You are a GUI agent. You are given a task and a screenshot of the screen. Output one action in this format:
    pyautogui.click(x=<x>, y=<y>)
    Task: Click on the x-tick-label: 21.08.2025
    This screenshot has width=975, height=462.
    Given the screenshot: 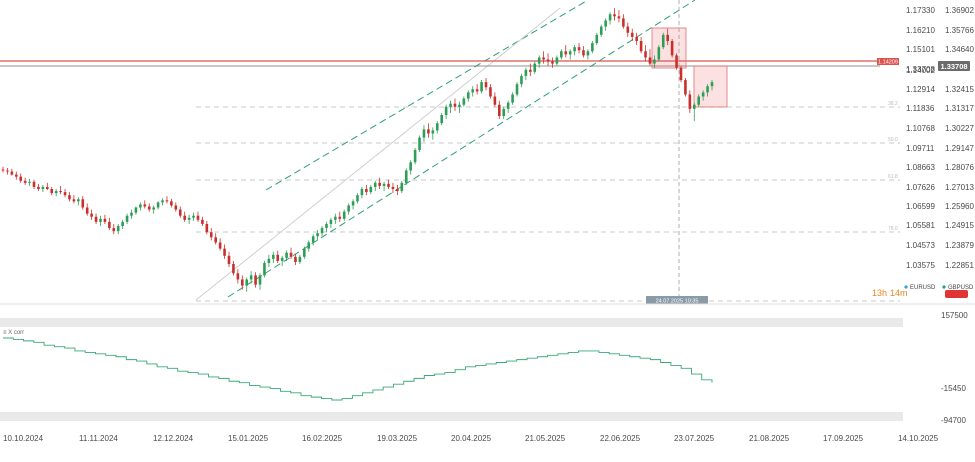 What is the action you would take?
    pyautogui.click(x=769, y=438)
    